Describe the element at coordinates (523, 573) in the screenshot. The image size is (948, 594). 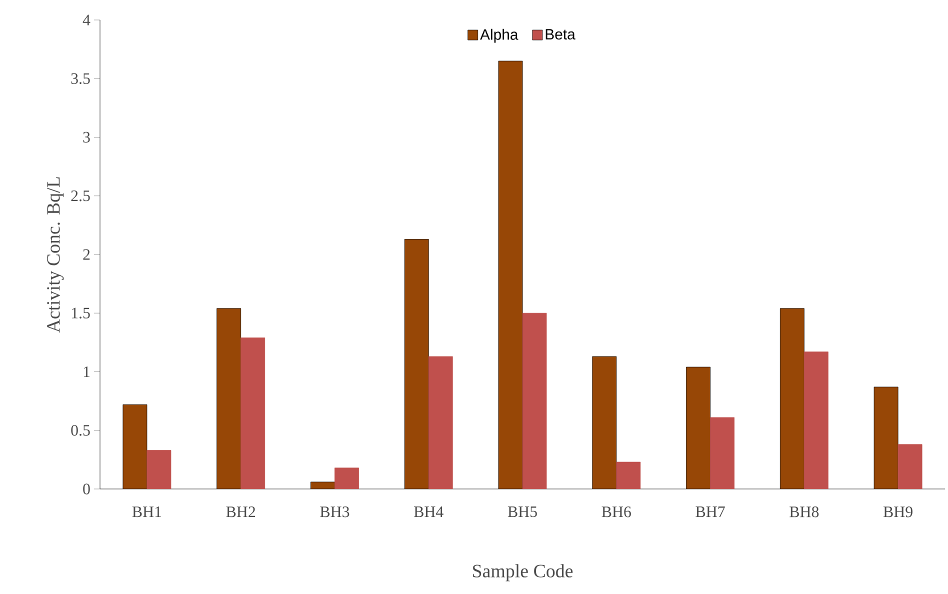
I see `x-axis-title: Sample Code` at that location.